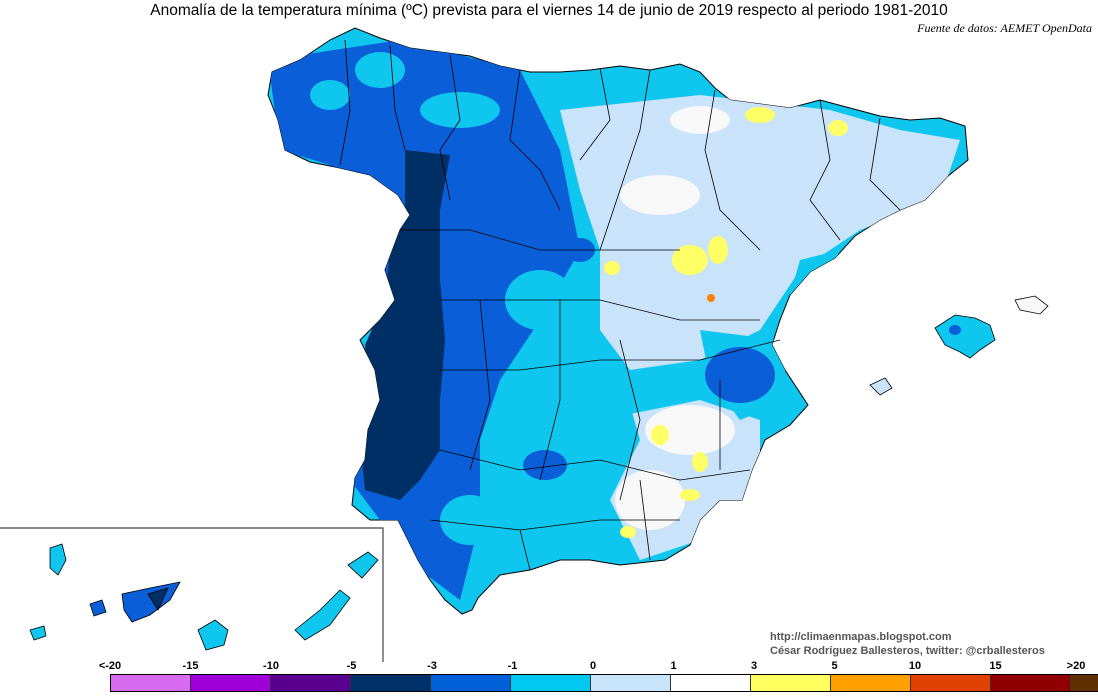  Describe the element at coordinates (673, 666) in the screenshot. I see `legend-label: 1` at that location.